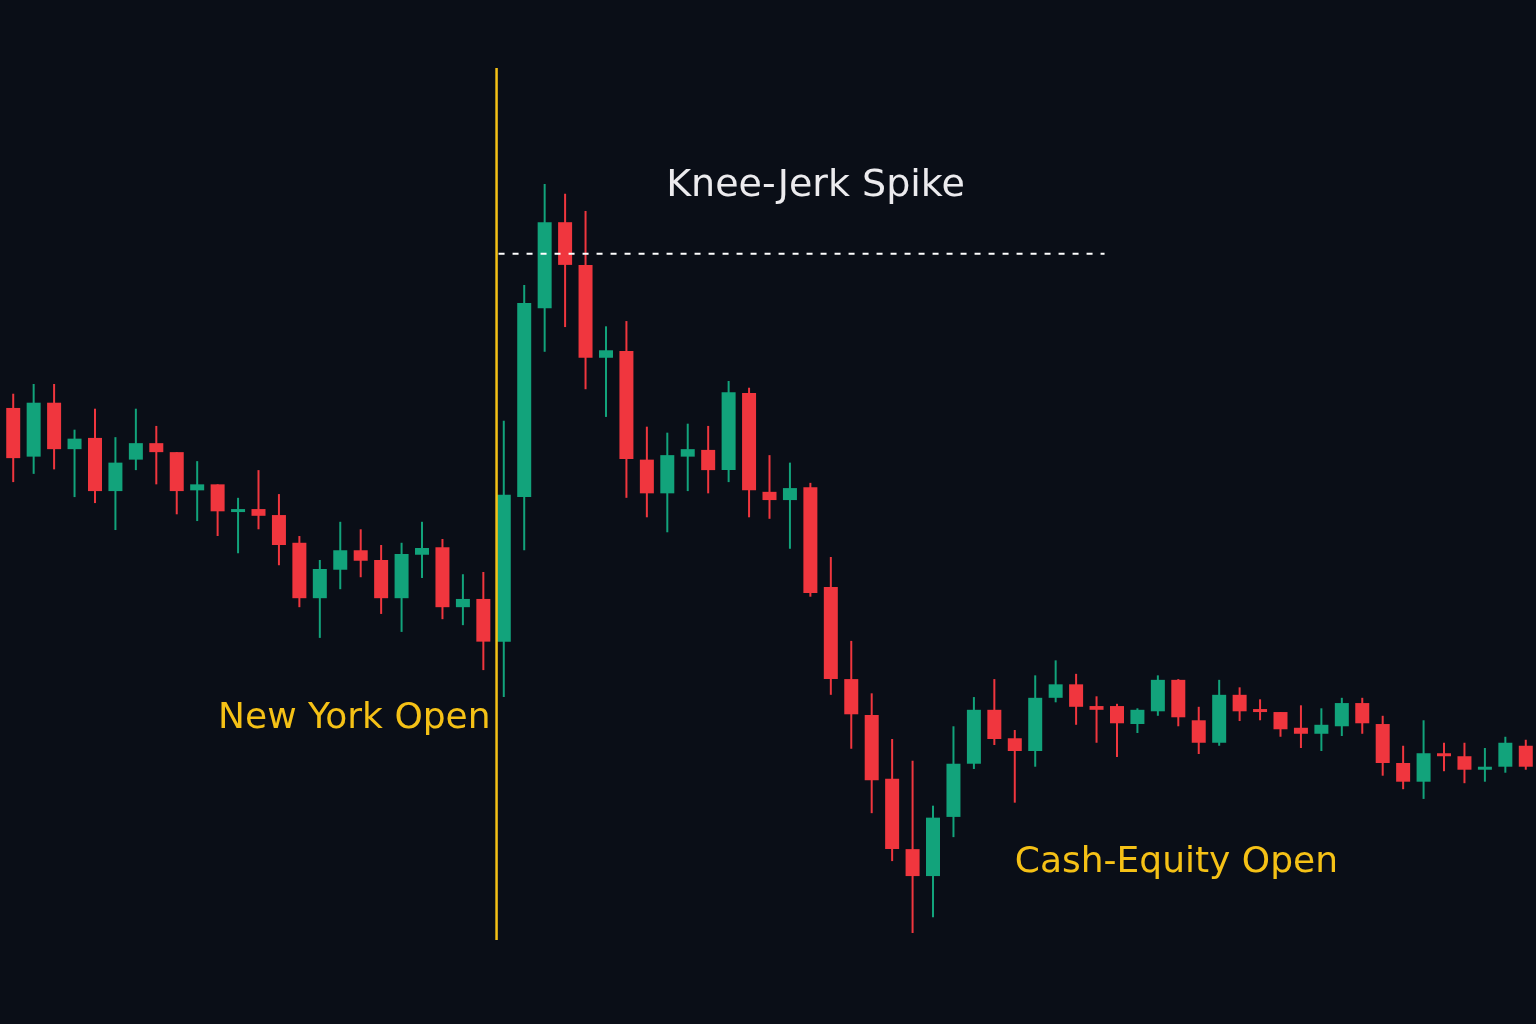 Image resolution: width=1536 pixels, height=1024 pixels. I want to click on annotation: New York Open, so click(354, 715).